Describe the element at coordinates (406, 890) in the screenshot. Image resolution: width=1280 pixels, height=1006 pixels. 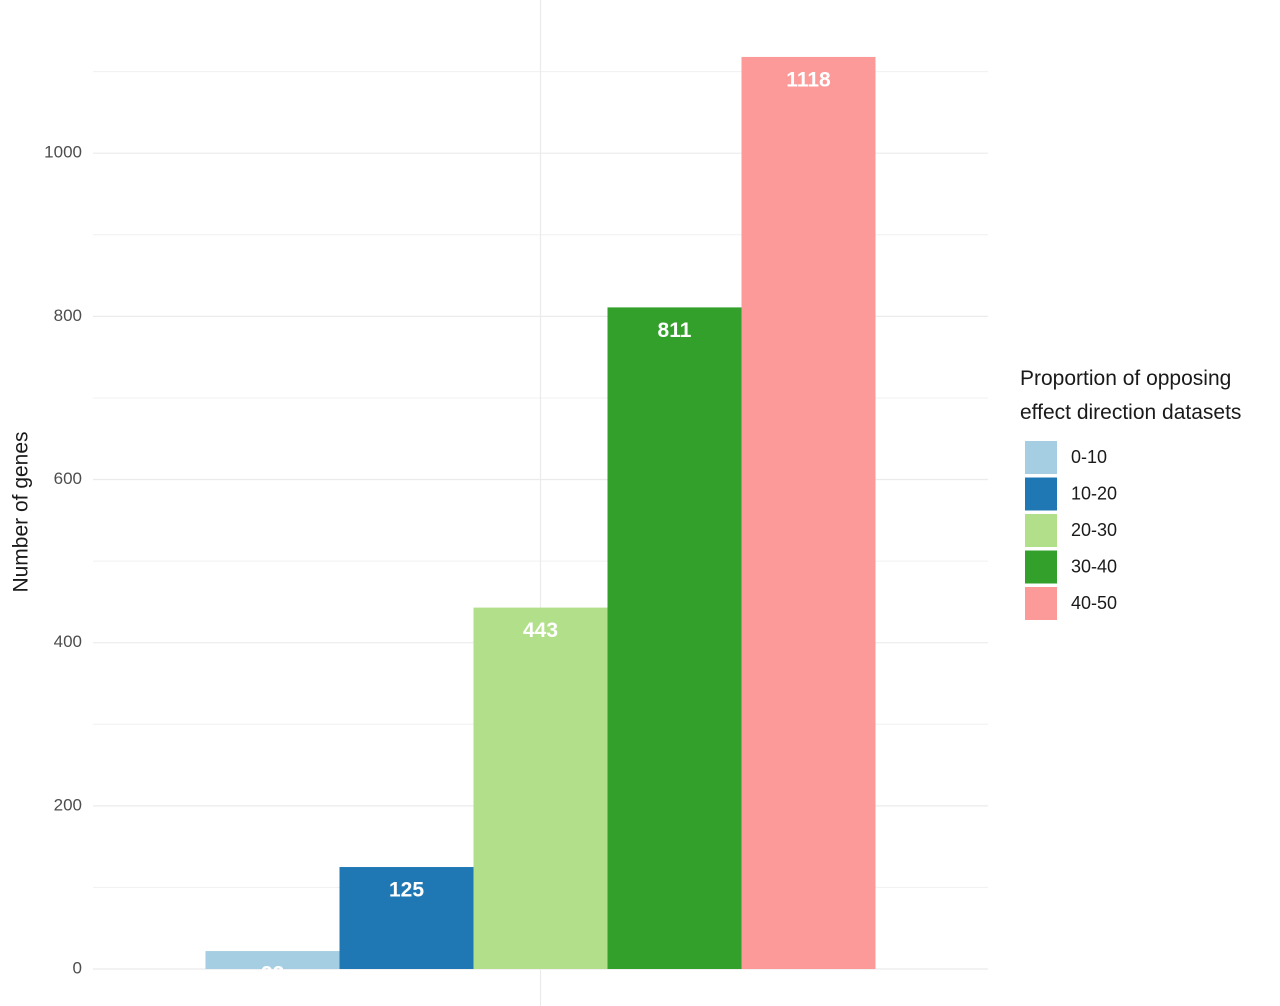
I see `value-label: 125` at that location.